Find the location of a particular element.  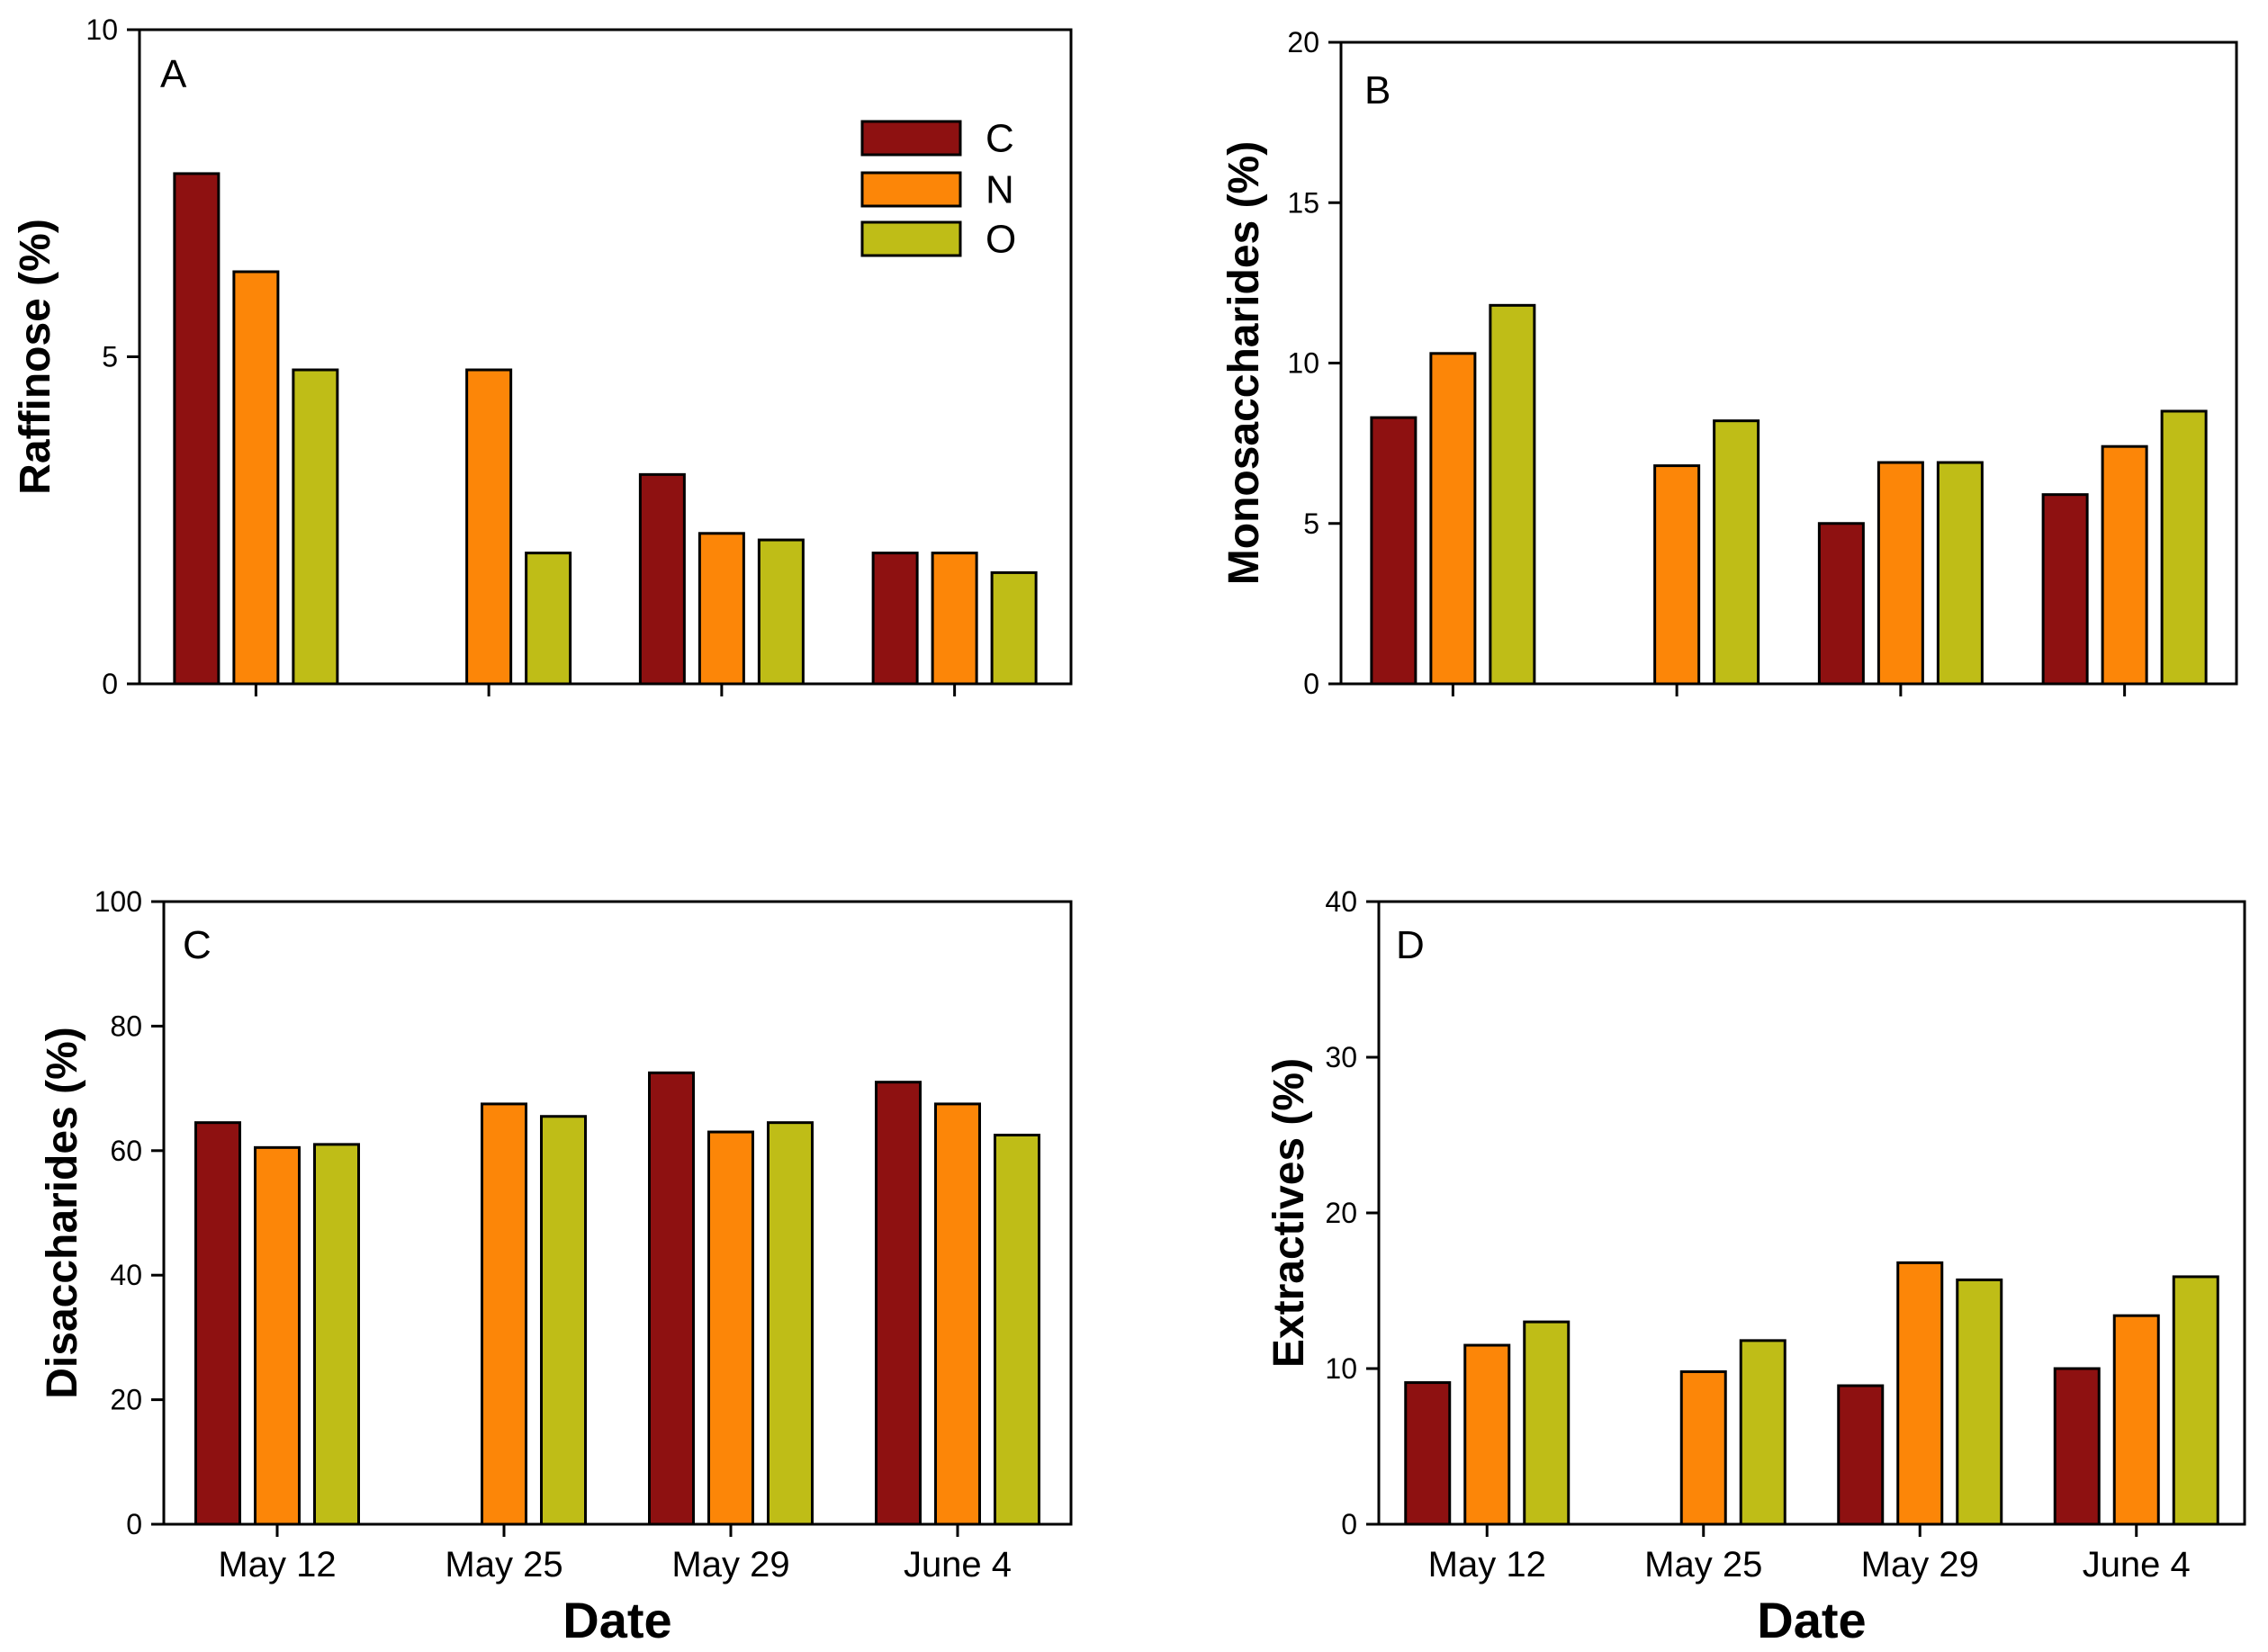

panel-d-y-axis-title: Extractives (%) is located at coordinates (1289, 1213).